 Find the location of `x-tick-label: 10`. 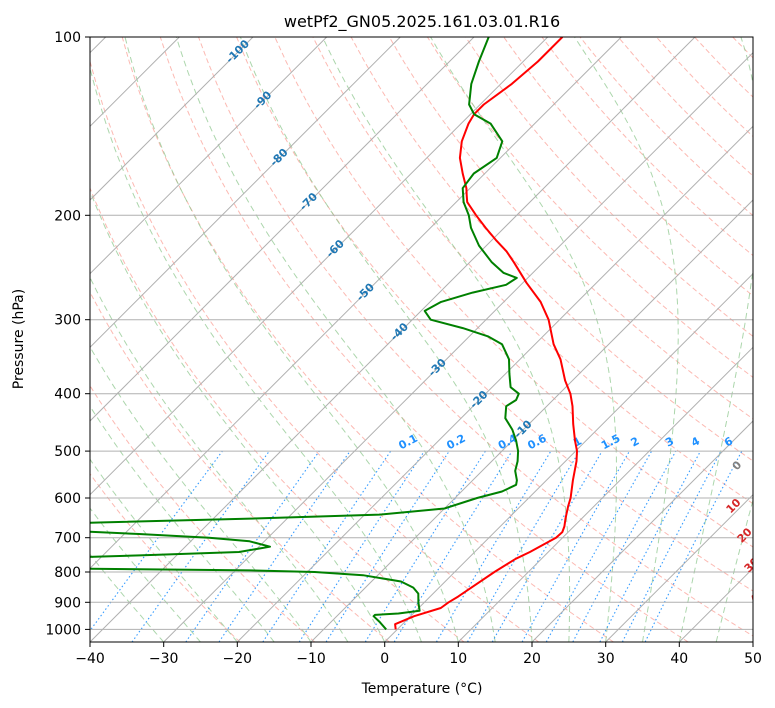

x-tick-label: 10 is located at coordinates (458, 659).